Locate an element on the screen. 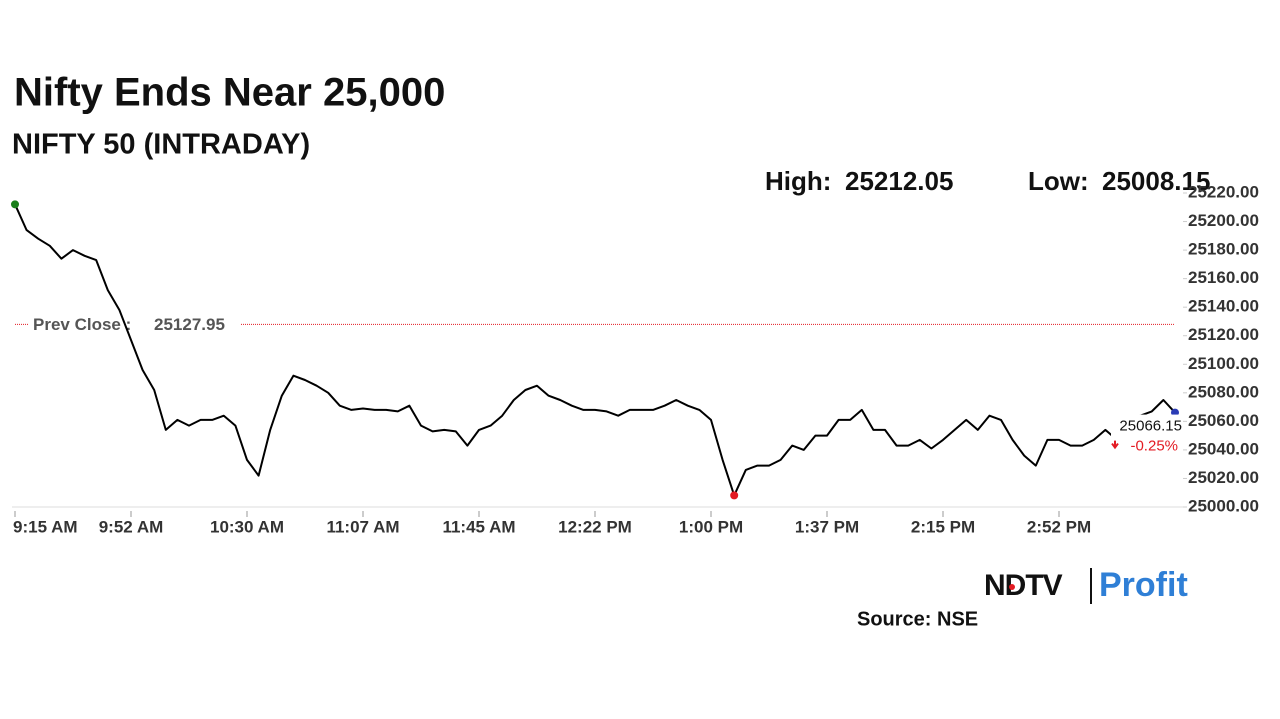  low-value: 25008.15 is located at coordinates (1156, 181).